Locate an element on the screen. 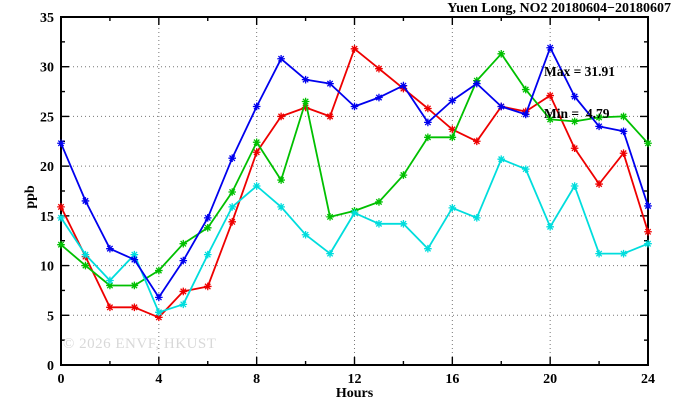 The width and height of the screenshot is (674, 409). y-tick-label: 15 is located at coordinates (47, 217).